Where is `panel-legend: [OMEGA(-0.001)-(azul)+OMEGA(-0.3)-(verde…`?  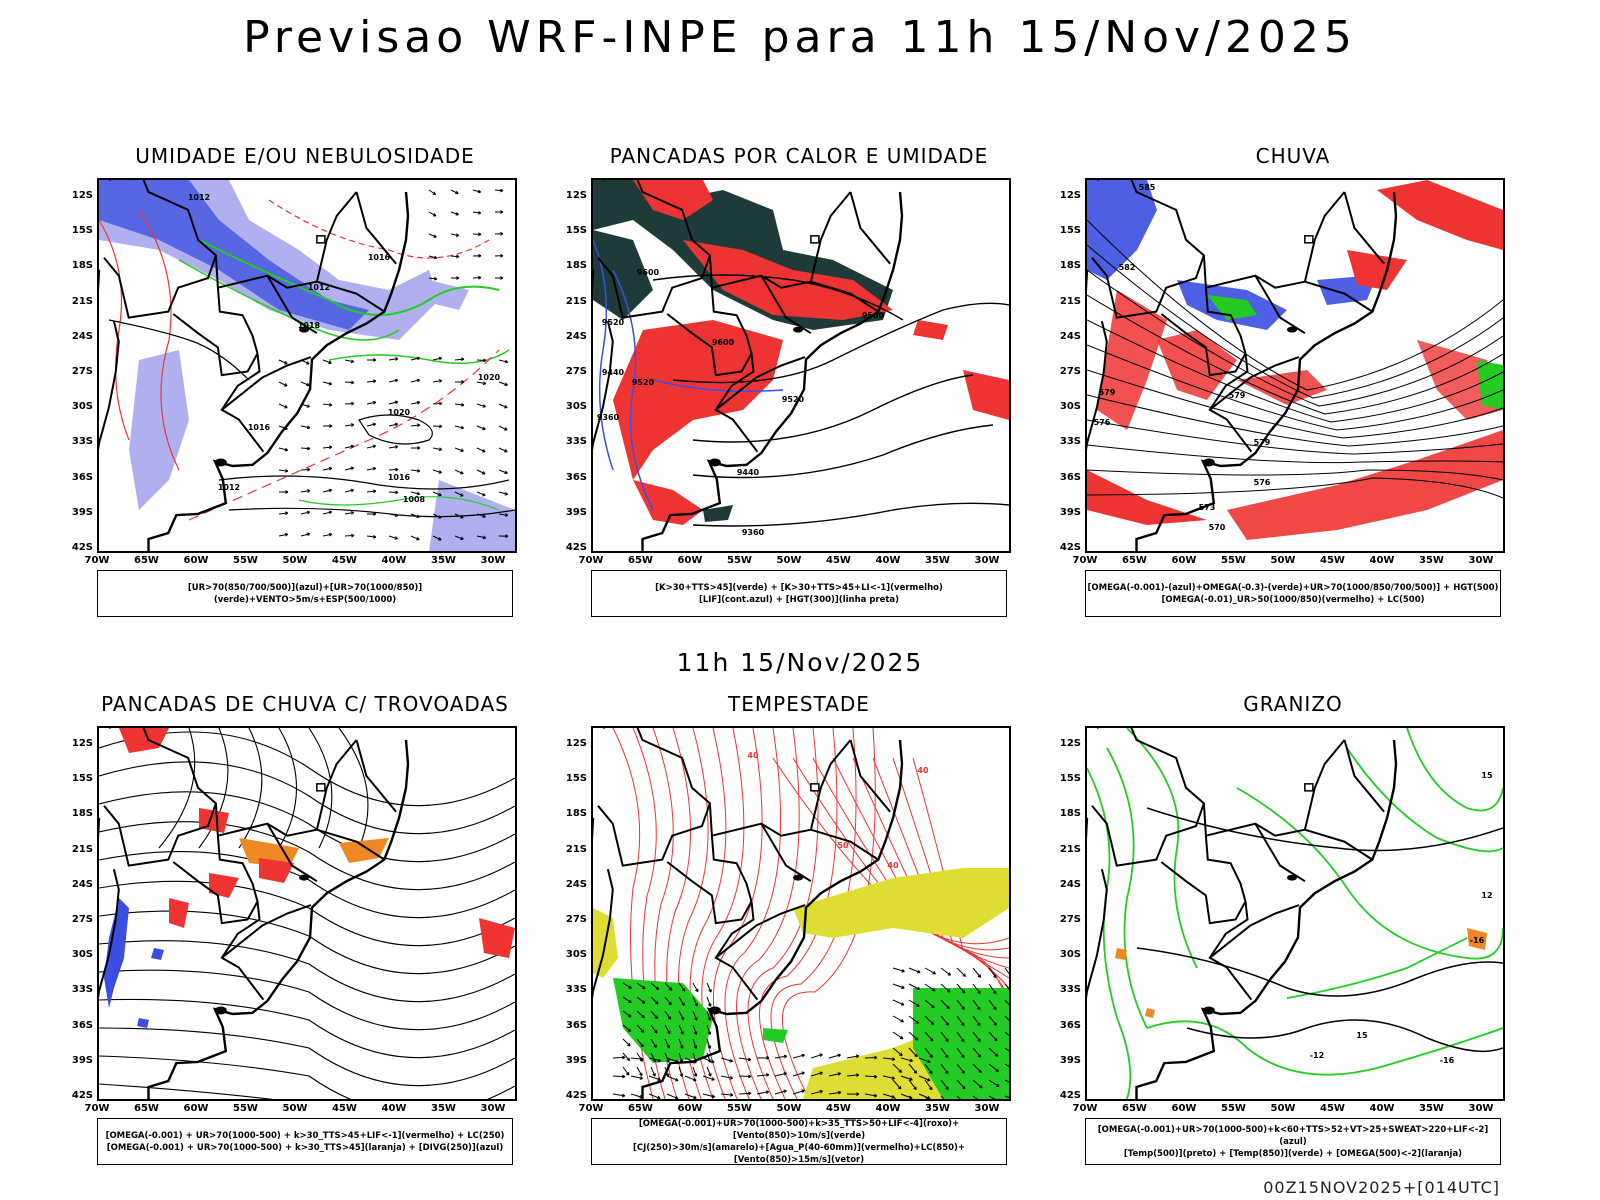 panel-legend: [OMEGA(-0.001)-(azul)+OMEGA(-0.3)-(verde… is located at coordinates (1293, 593).